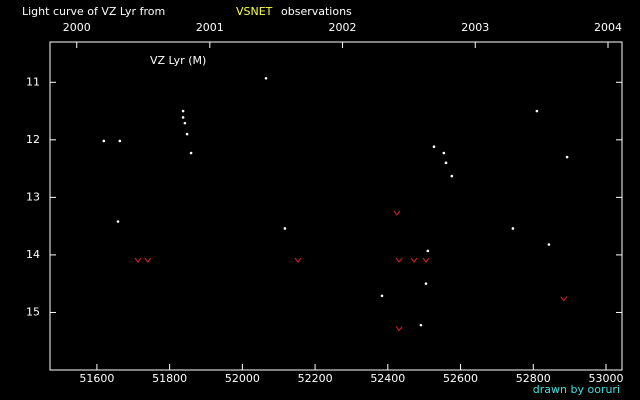 The width and height of the screenshot is (640, 400). What do you see at coordinates (387, 378) in the screenshot?
I see `x-tick-label: 52400` at bounding box center [387, 378].